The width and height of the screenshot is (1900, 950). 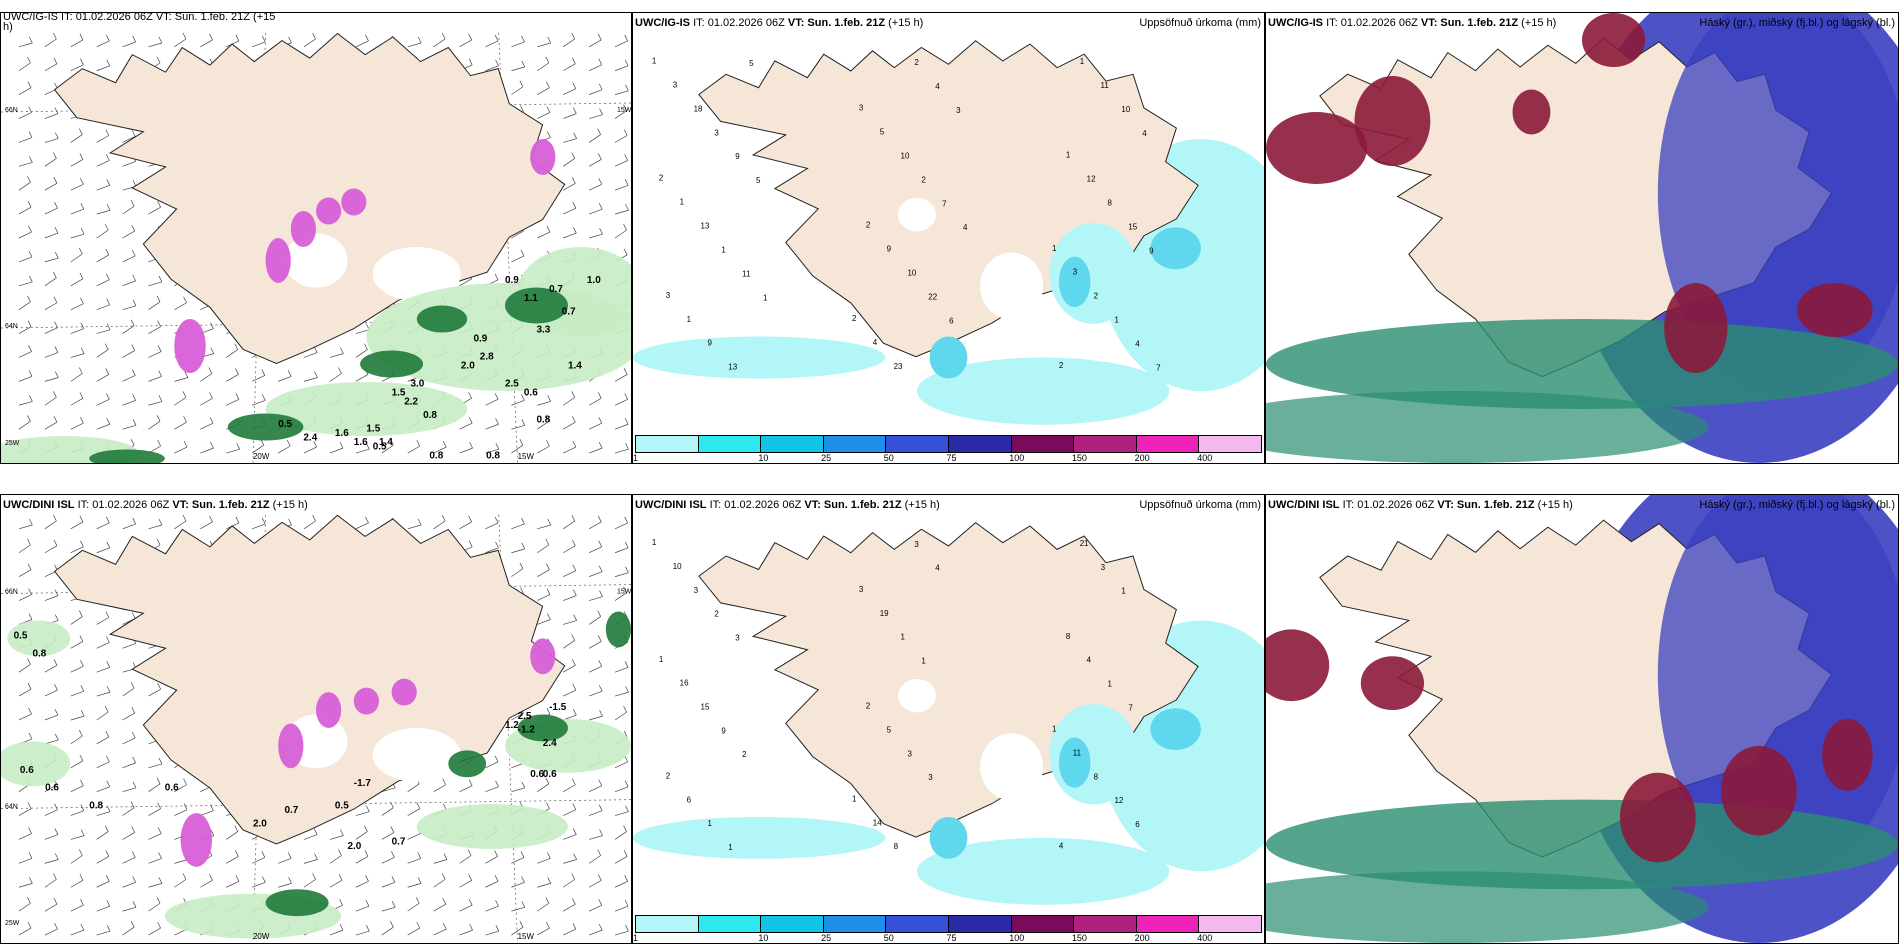 What do you see at coordinates (763, 938) in the screenshot?
I see `colorbar-tick-label: 10` at bounding box center [763, 938].